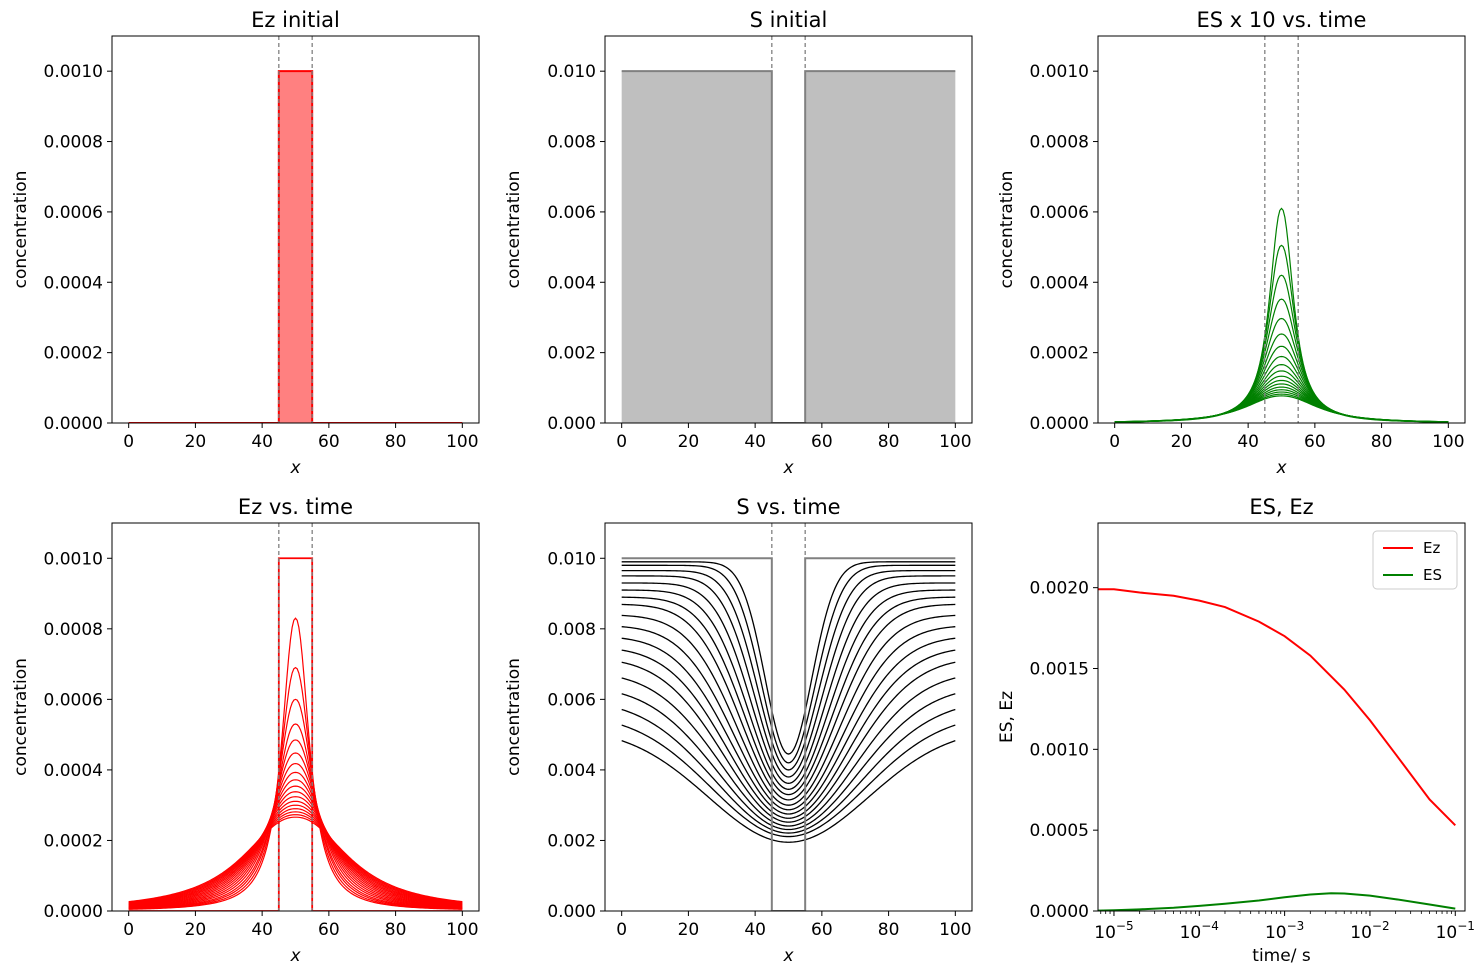 This screenshot has height=977, width=1481. I want to click on ez-initial-line, so click(295, 246).